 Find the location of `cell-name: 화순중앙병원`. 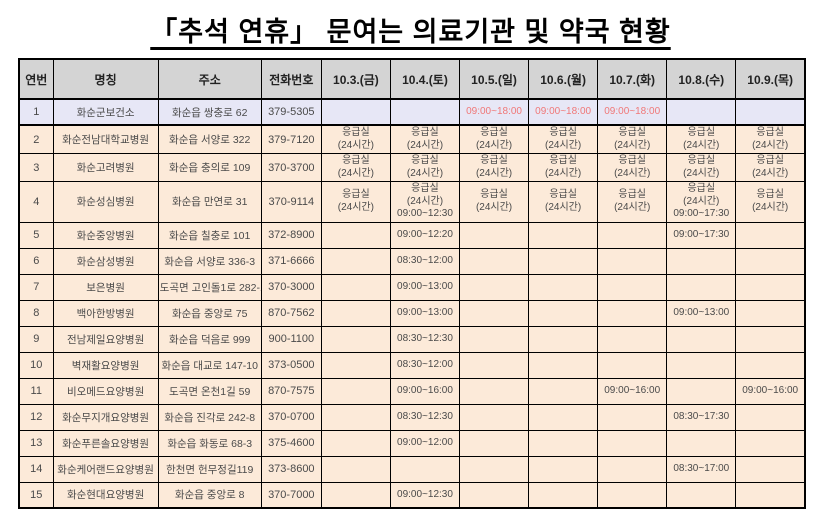

cell-name: 화순중앙병원 is located at coordinates (105, 235).